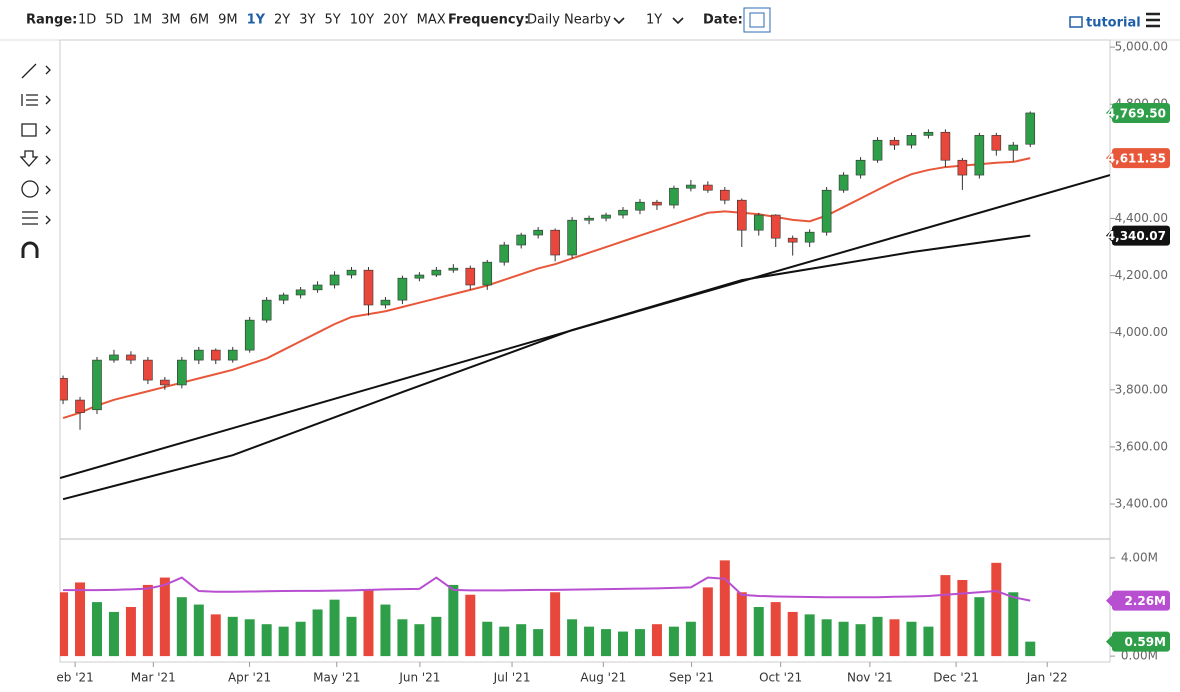 The height and width of the screenshot is (692, 1180). I want to click on drawing-tools, so click(35, 160).